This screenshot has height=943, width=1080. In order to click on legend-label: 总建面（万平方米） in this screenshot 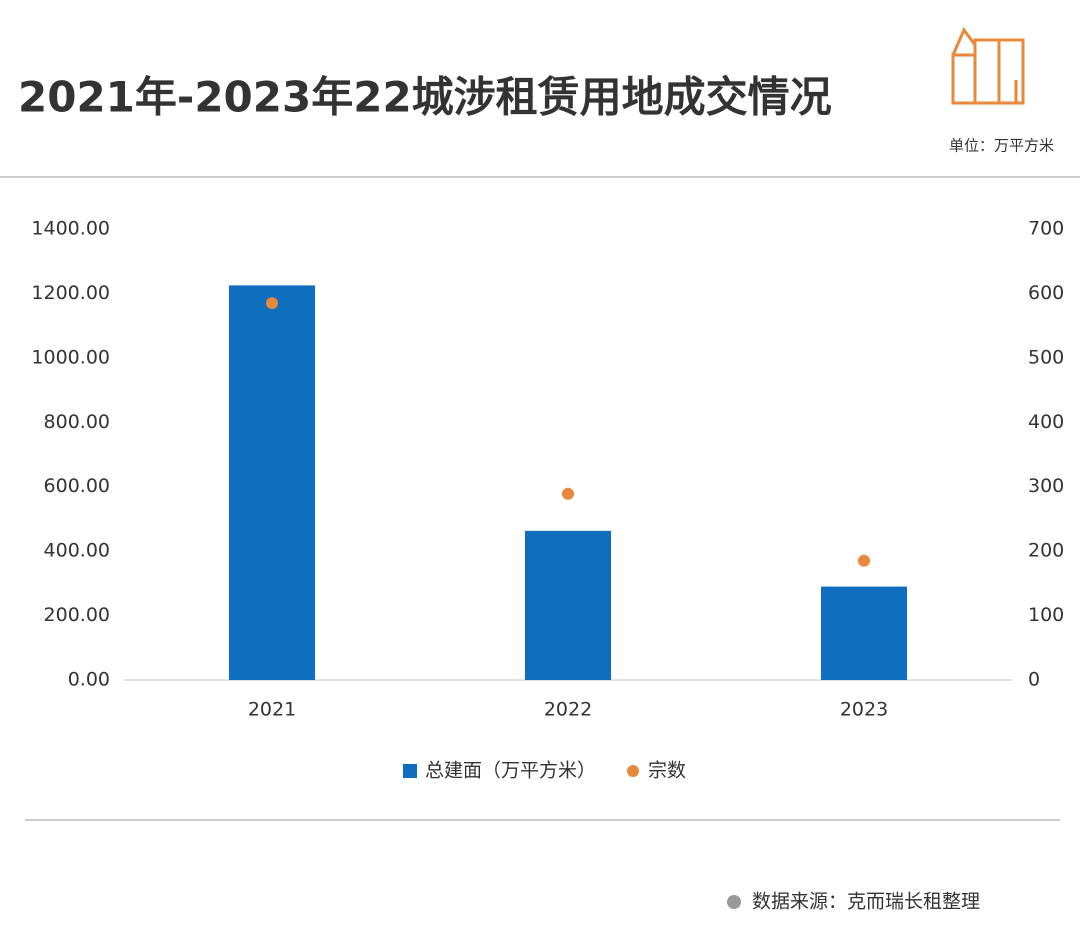, I will do `click(510, 771)`.